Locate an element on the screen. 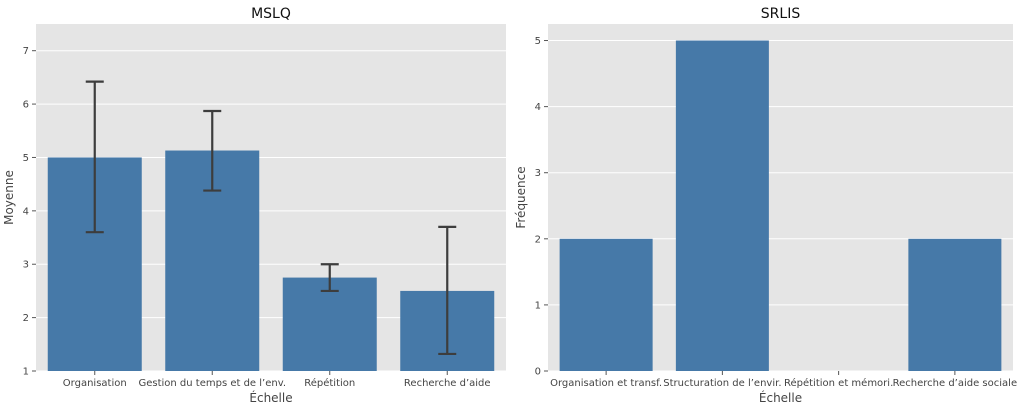  y-ticks: 1 2 3 4 5 6 7 is located at coordinates (29, 212).